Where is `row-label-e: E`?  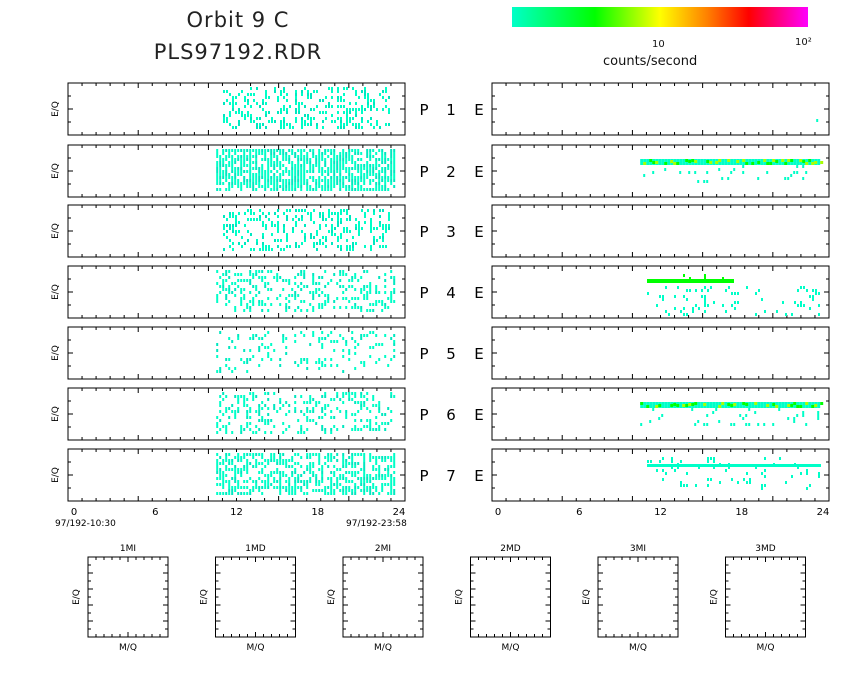 row-label-e: E is located at coordinates (478, 172).